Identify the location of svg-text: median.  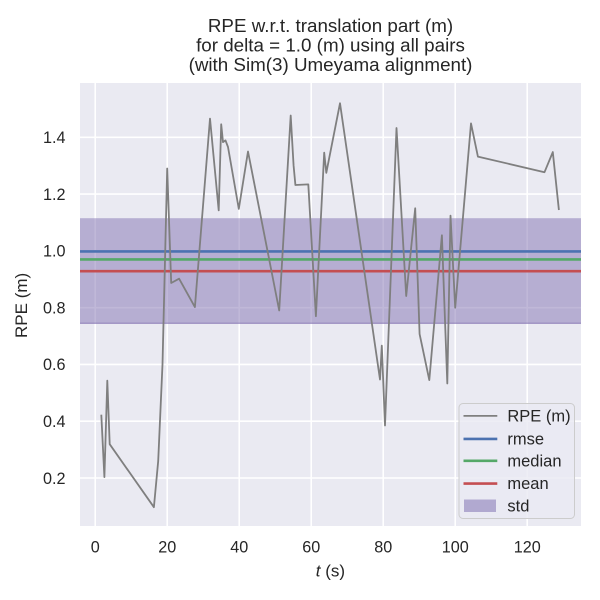
(534, 461).